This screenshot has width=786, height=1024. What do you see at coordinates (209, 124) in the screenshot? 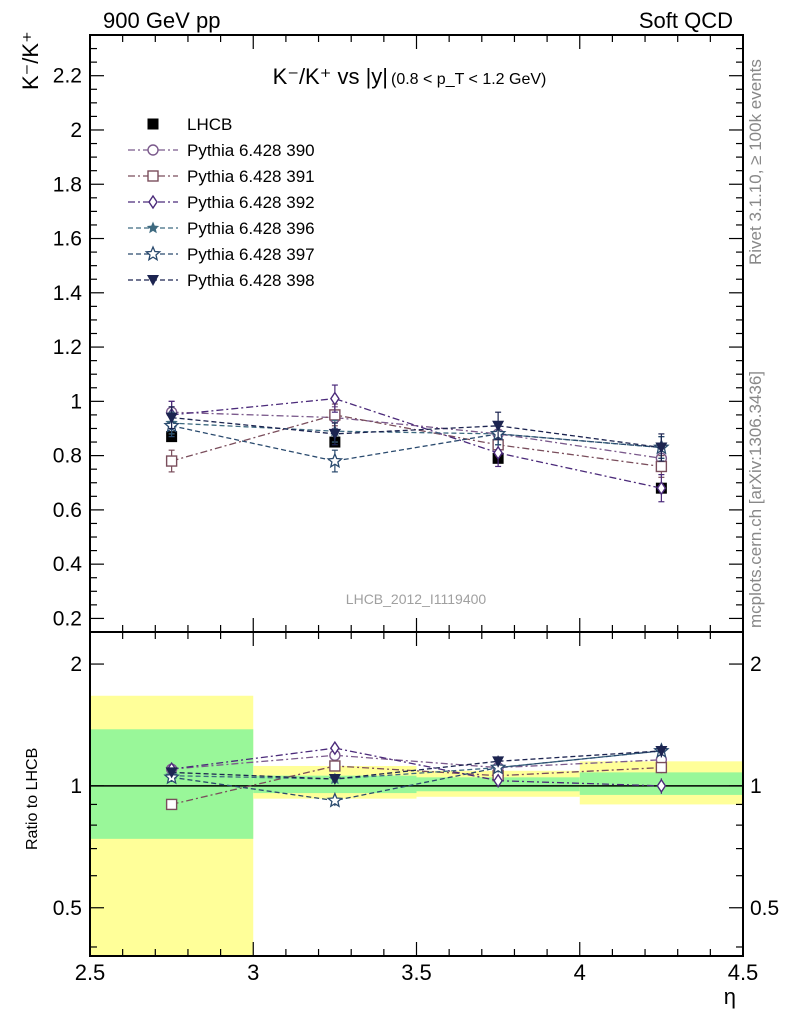
I see `legend-label-lhcb: LHCB` at bounding box center [209, 124].